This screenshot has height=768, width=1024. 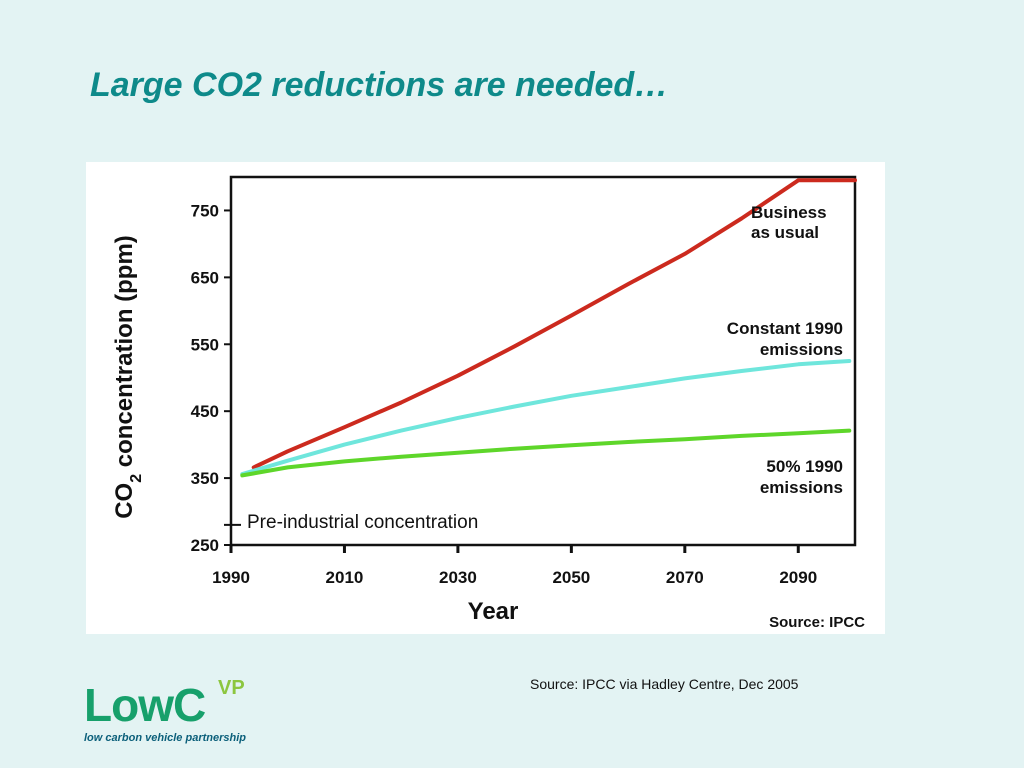 I want to click on x-axis-title: Year, so click(x=493, y=611).